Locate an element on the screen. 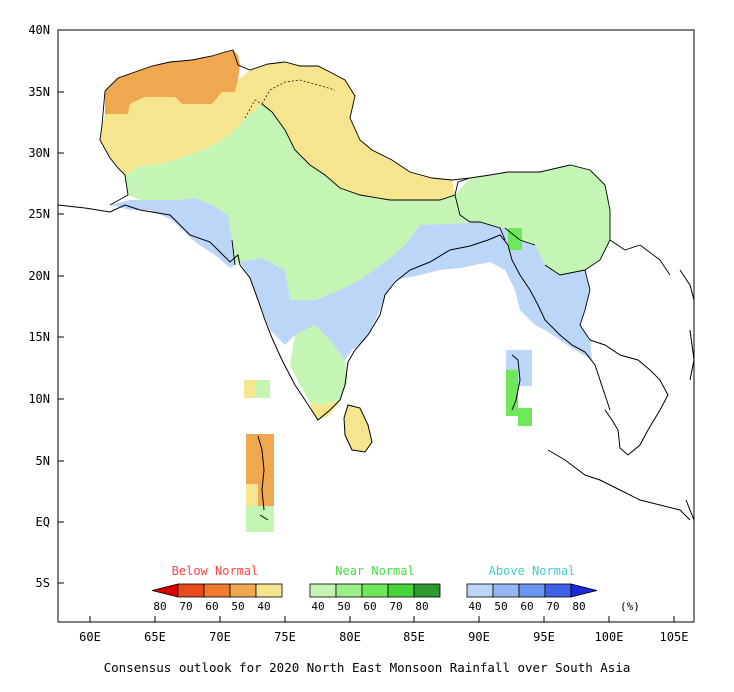 This screenshot has height=692, width=734. lon-tick-label: 100E is located at coordinates (609, 637).